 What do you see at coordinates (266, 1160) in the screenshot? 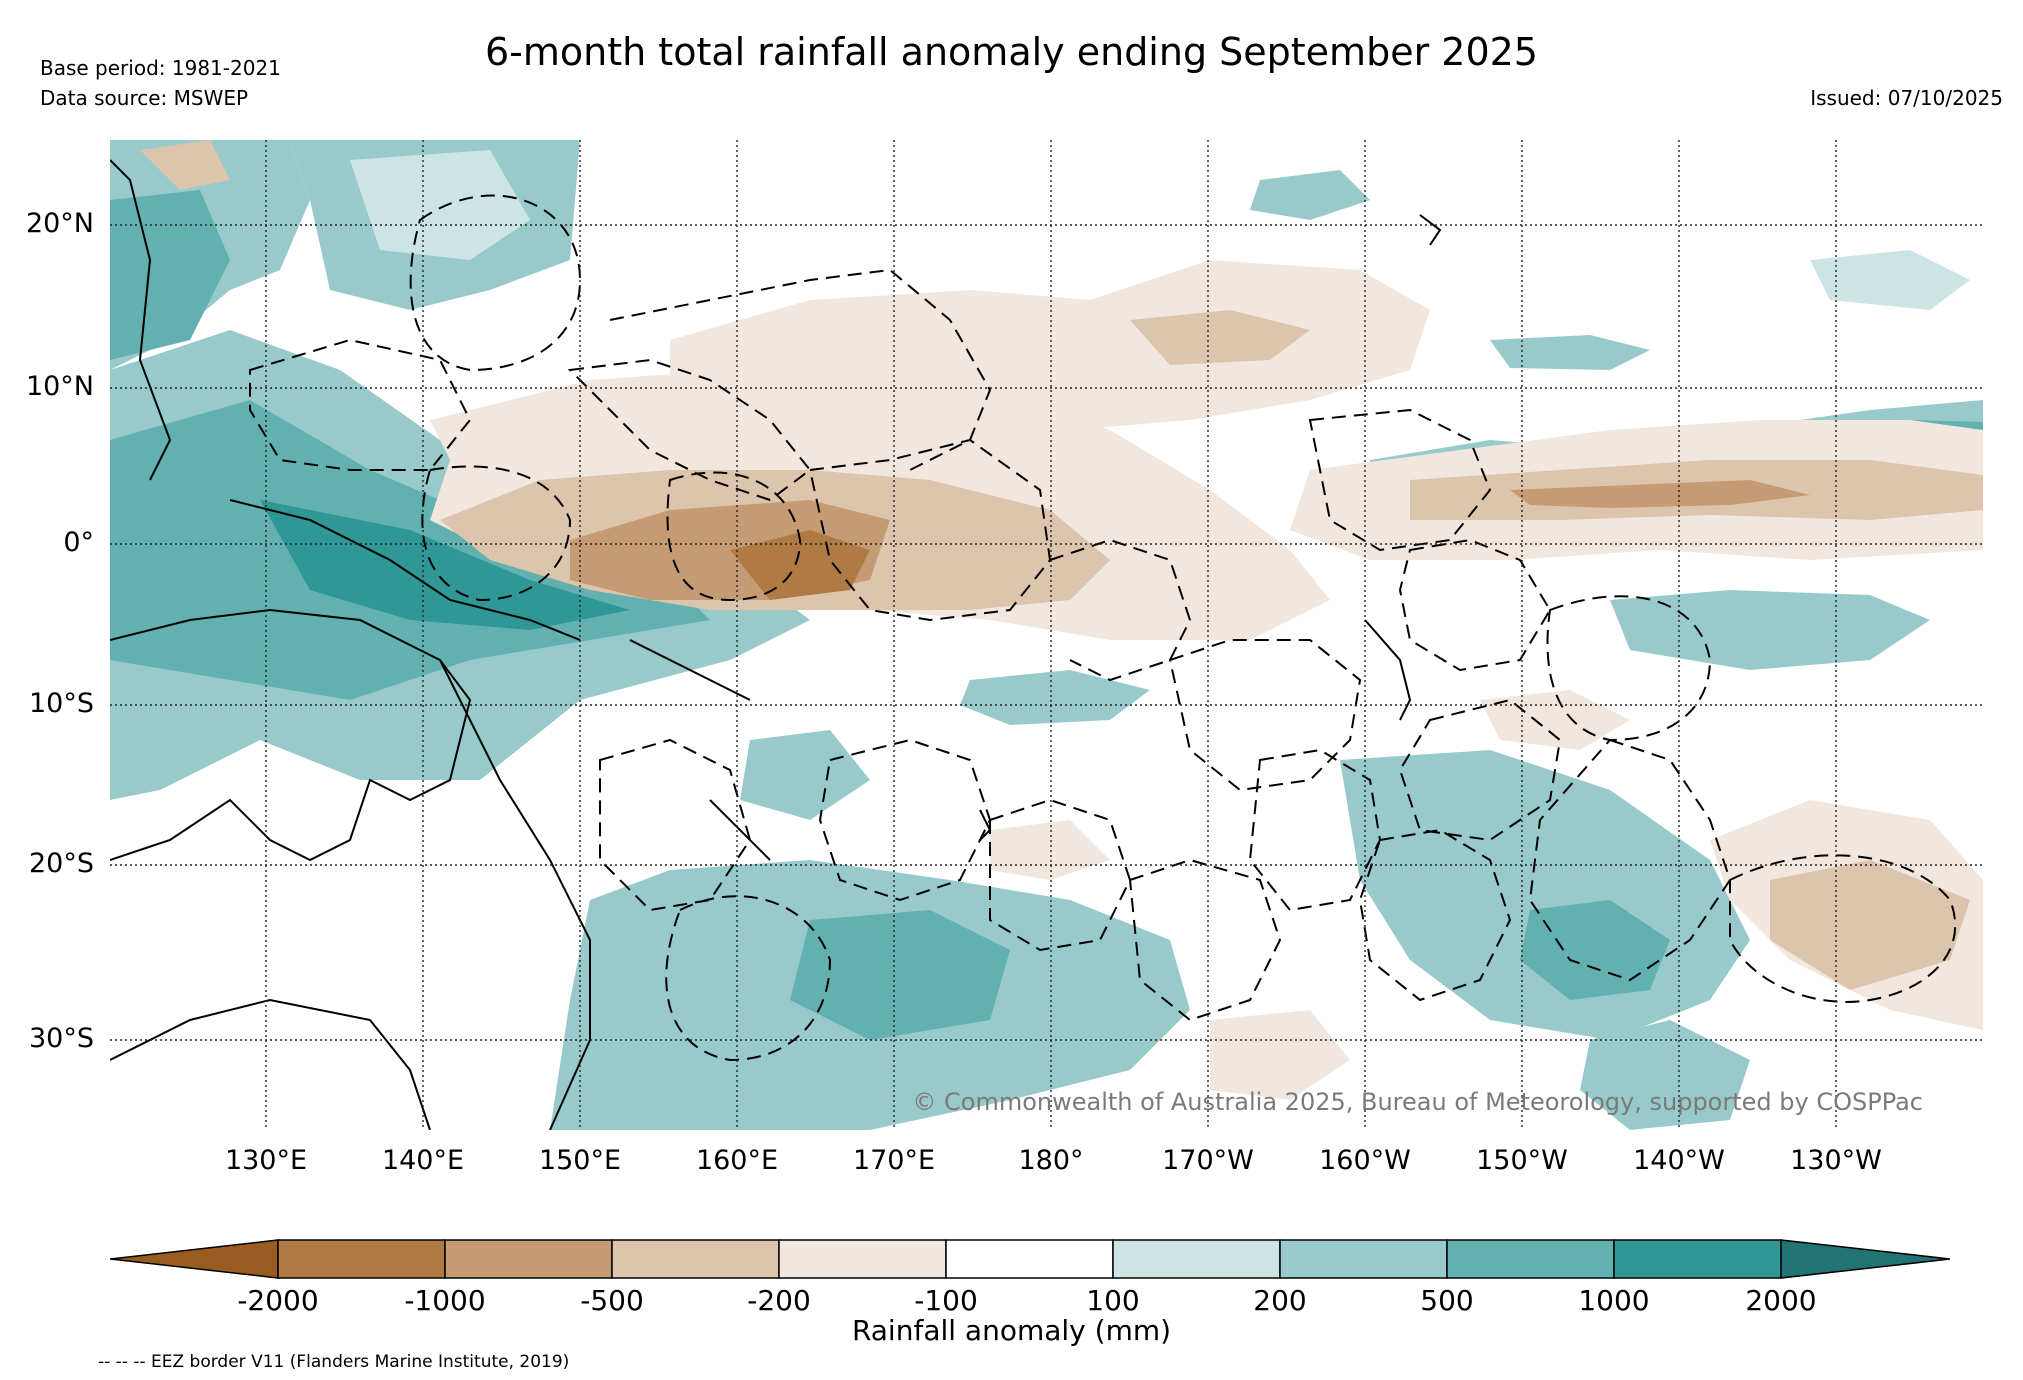
I see `lon-label-130E: 130°E` at bounding box center [266, 1160].